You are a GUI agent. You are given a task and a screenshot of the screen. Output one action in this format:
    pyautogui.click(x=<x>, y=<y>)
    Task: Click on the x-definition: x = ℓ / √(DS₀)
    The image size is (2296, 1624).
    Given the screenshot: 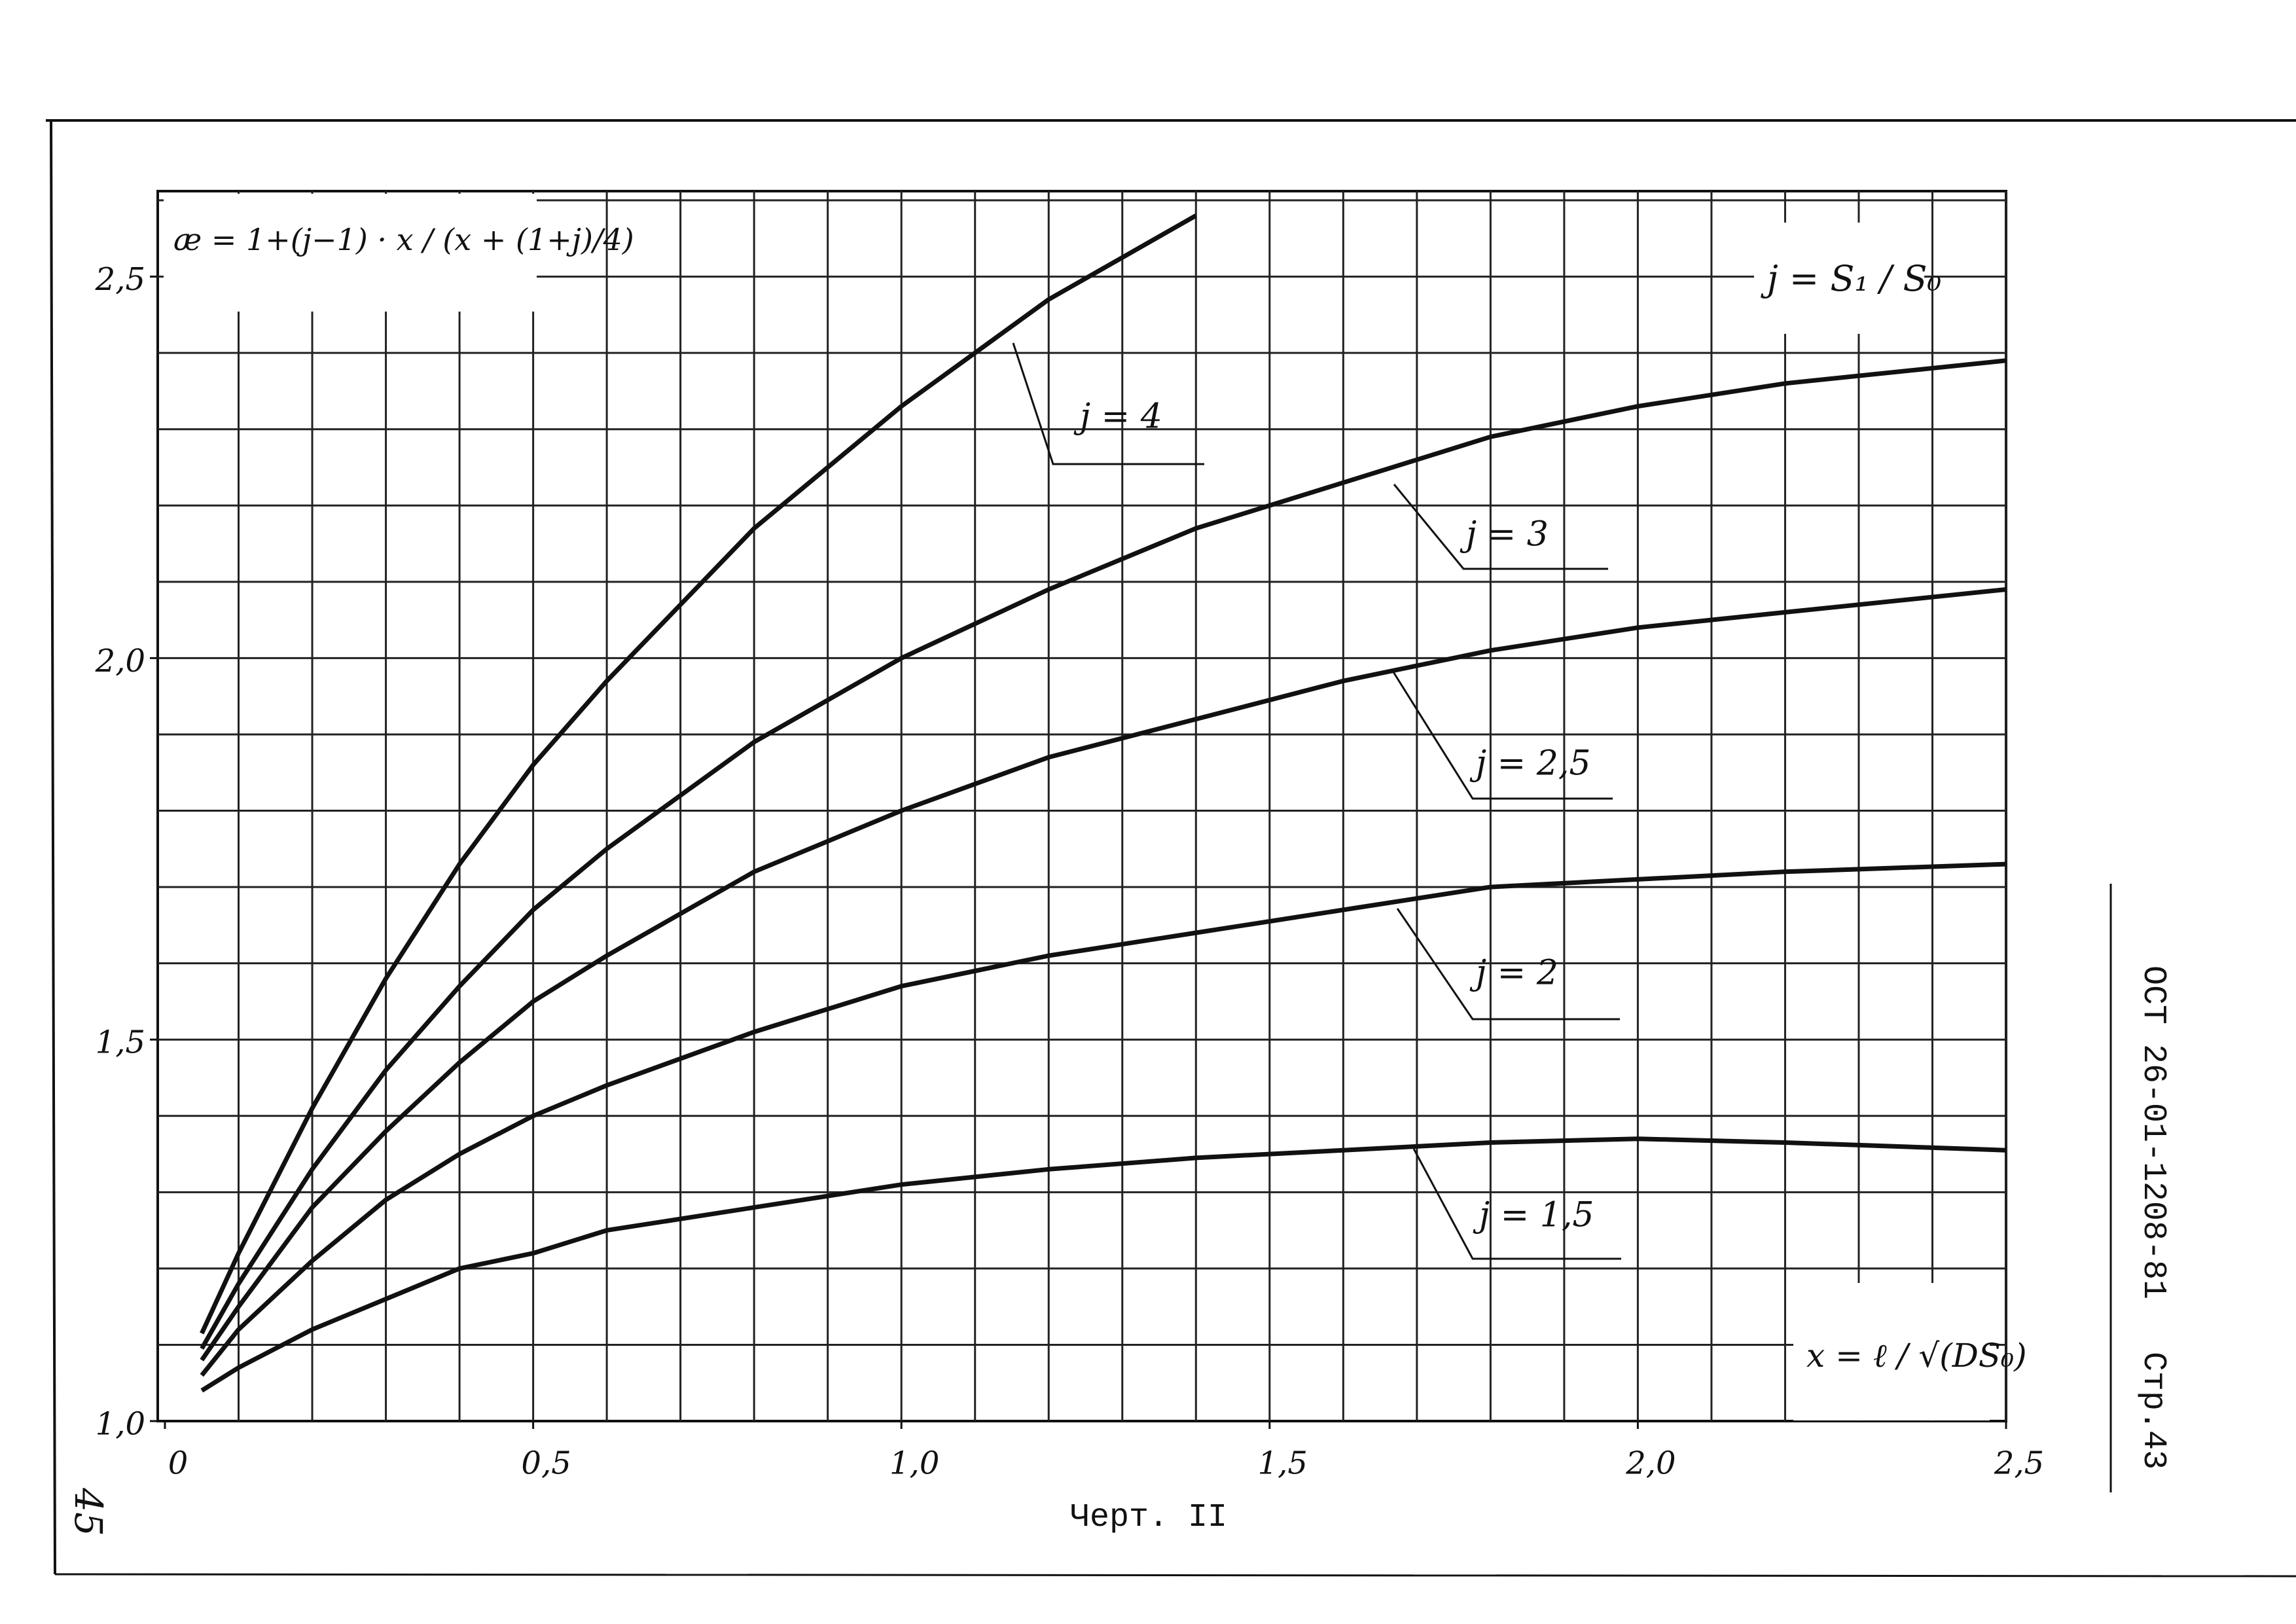 What is the action you would take?
    pyautogui.click(x=1916, y=1356)
    